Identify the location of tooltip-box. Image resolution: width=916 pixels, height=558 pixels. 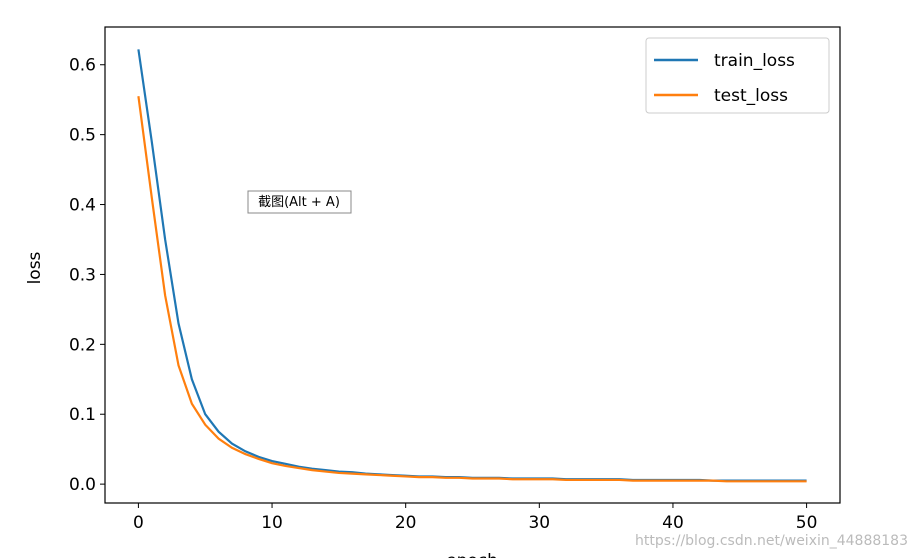
(299, 202).